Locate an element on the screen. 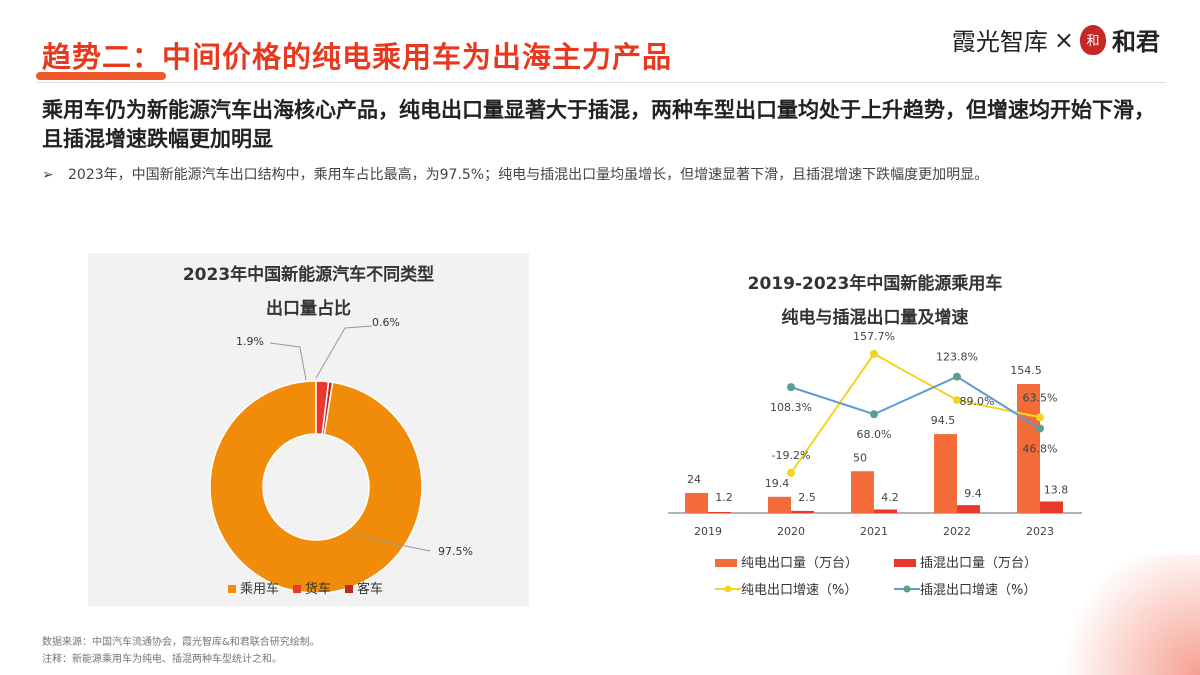 The image size is (1200, 675). bar-pure-label: 24 is located at coordinates (694, 479).